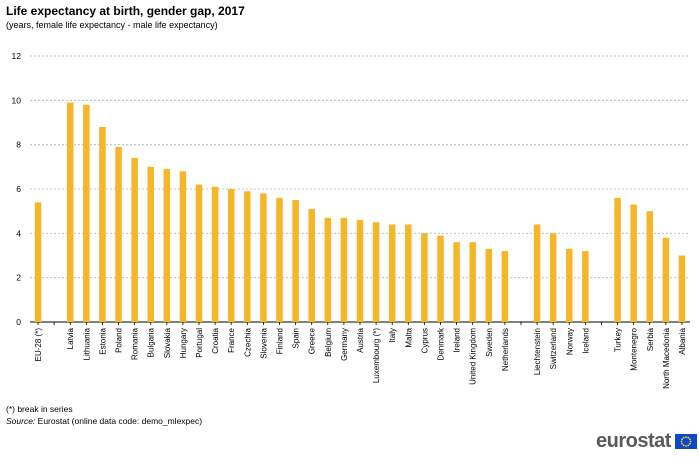 The width and height of the screenshot is (699, 470). What do you see at coordinates (17, 100) in the screenshot?
I see `y-tick-label: 10` at bounding box center [17, 100].